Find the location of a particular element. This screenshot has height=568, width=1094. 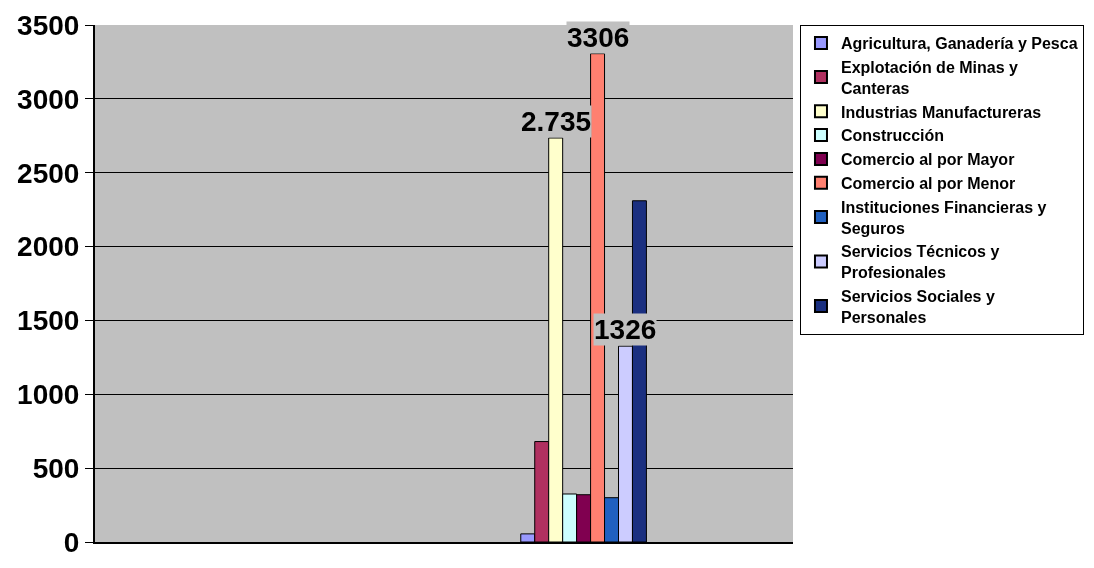

legend-label: Explotación de Minas y Canteras is located at coordinates (929, 77).